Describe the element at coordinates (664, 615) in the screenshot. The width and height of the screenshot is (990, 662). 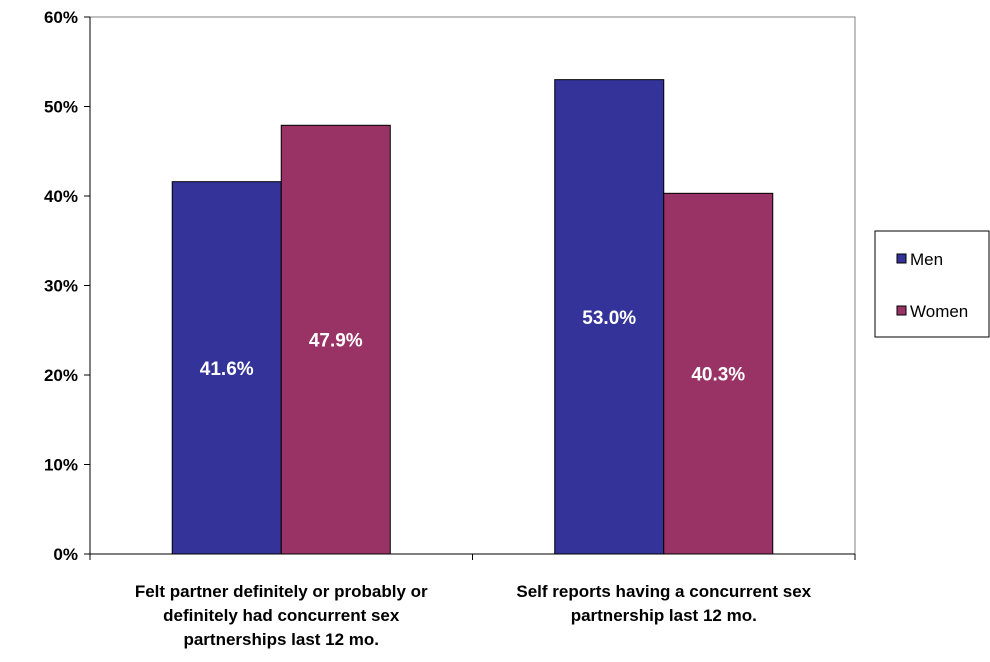
I see `x-category-label: partnership last 12 mo.` at that location.